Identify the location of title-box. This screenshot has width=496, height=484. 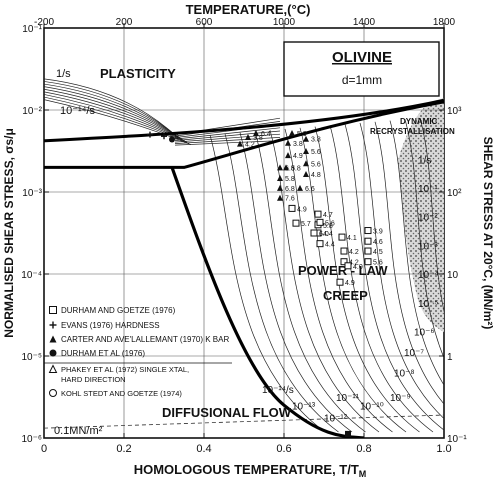
(361, 69).